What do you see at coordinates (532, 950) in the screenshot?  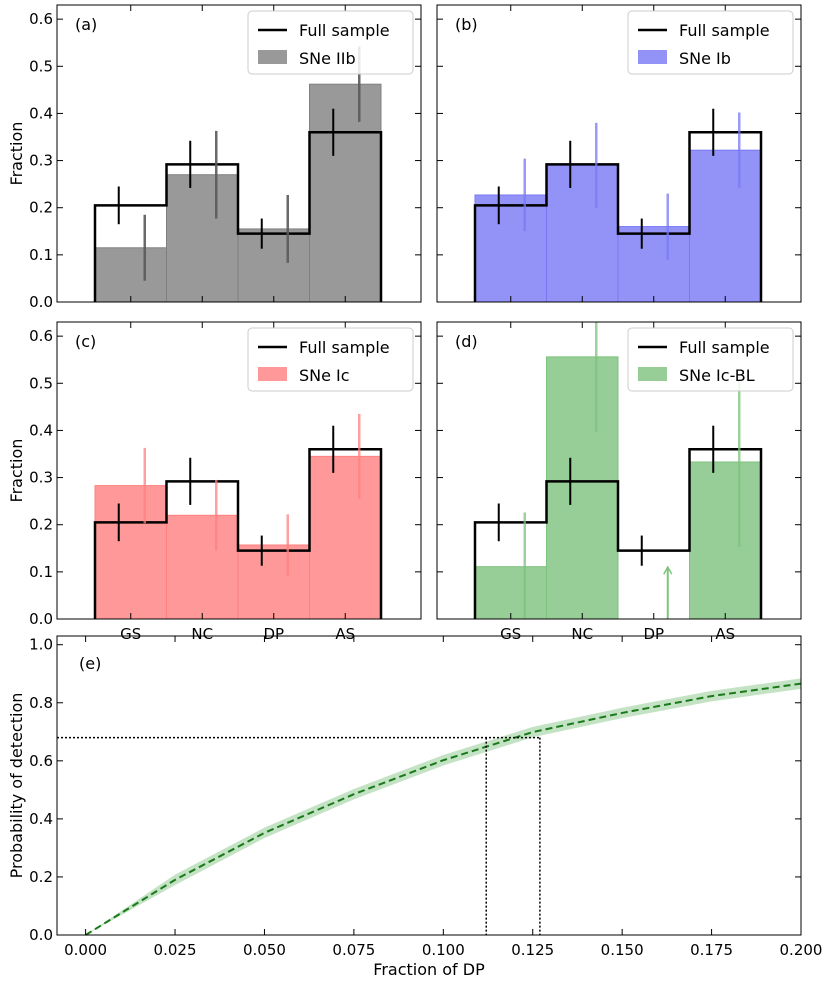 I see `x-tick-label: 0.125` at bounding box center [532, 950].